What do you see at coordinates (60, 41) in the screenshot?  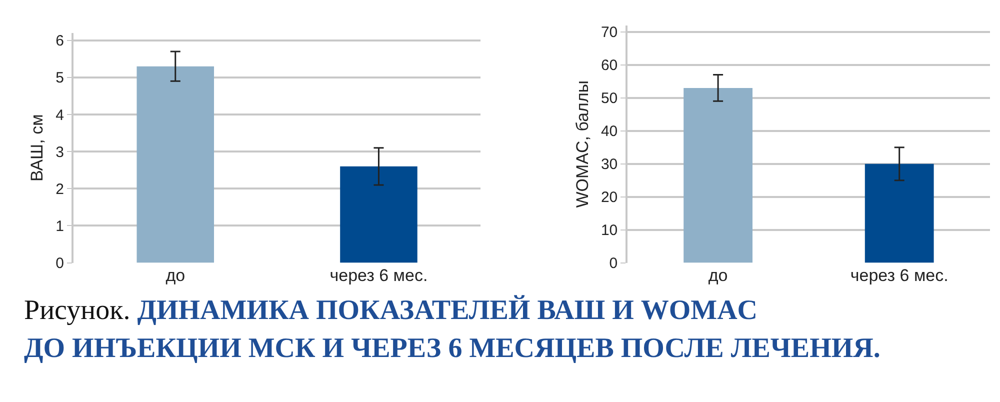 I see `y-tick-label: 6` at bounding box center [60, 41].